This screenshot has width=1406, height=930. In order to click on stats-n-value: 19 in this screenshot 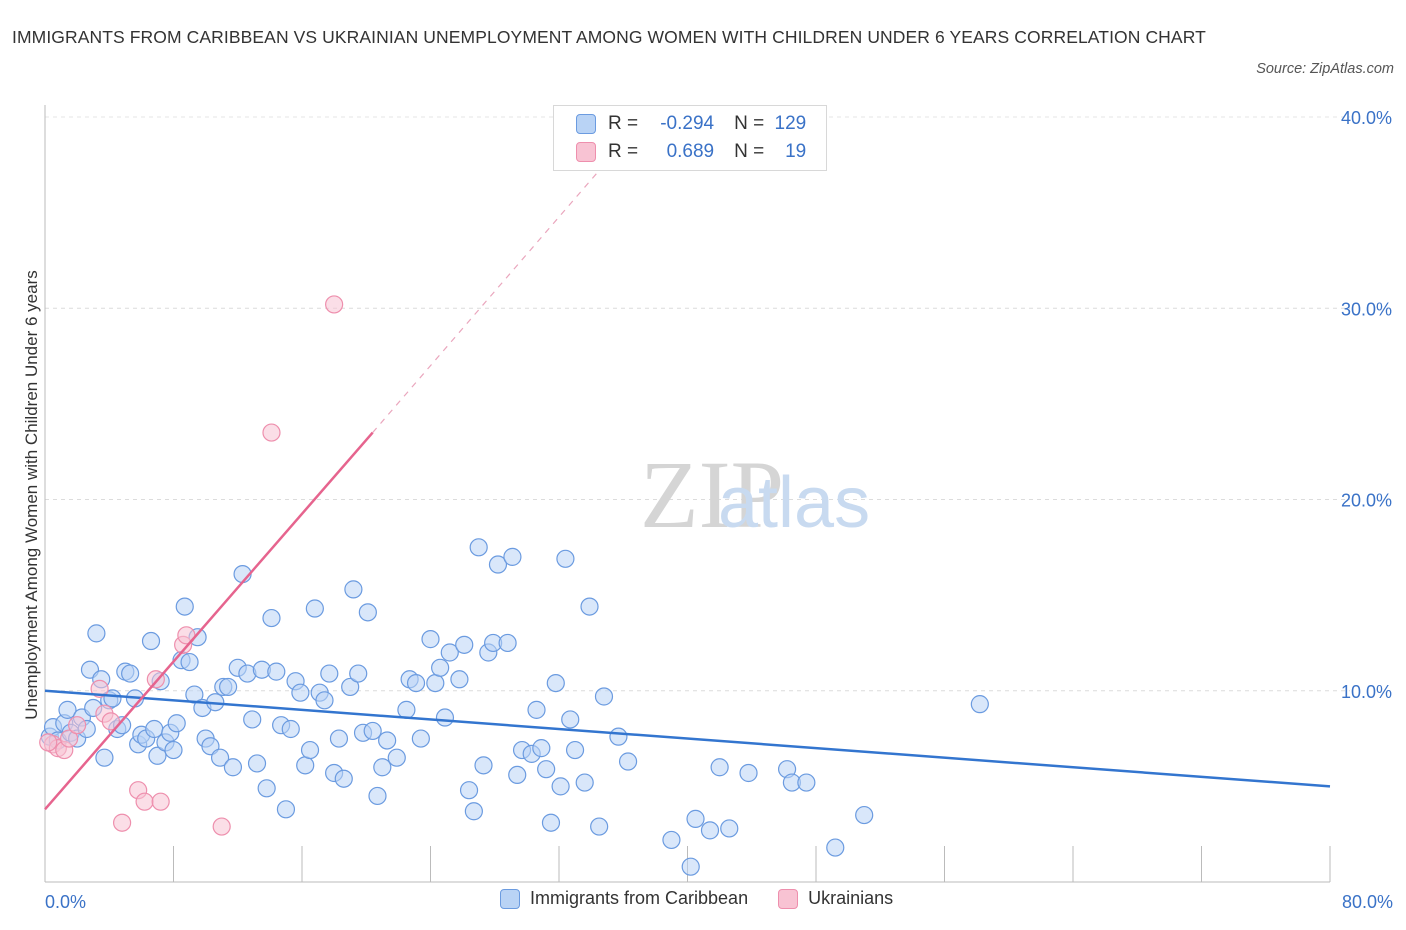, I will do `click(796, 151)`.